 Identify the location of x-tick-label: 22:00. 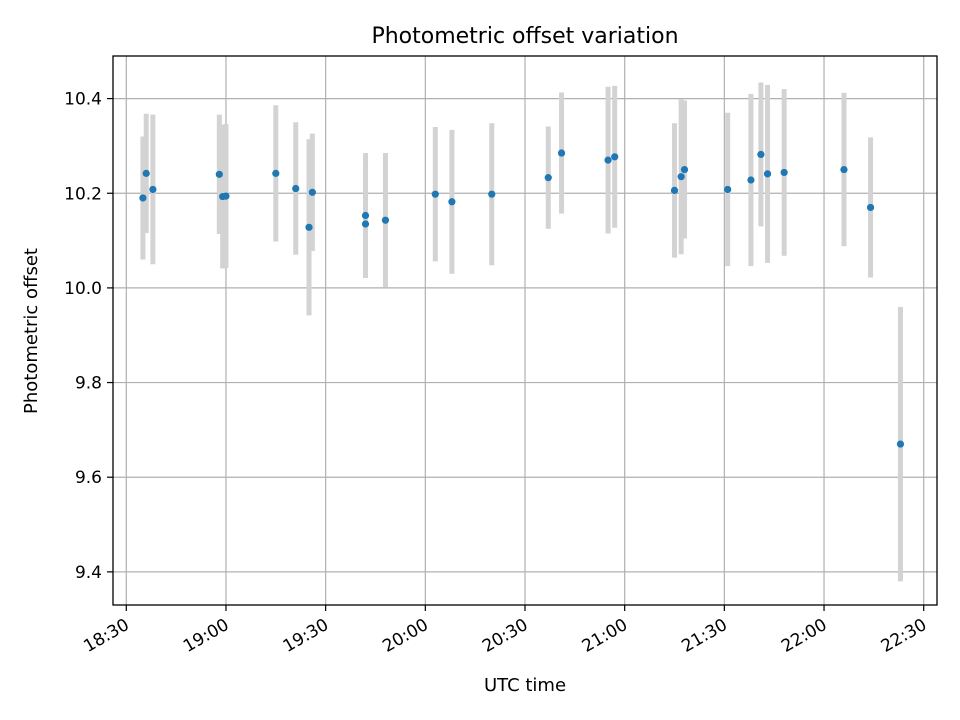
(804, 636).